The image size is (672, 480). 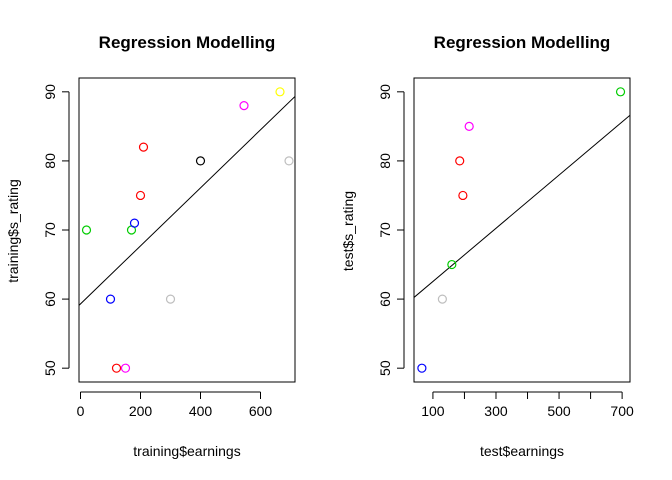 I want to click on x-tick-label: 200, so click(x=141, y=411).